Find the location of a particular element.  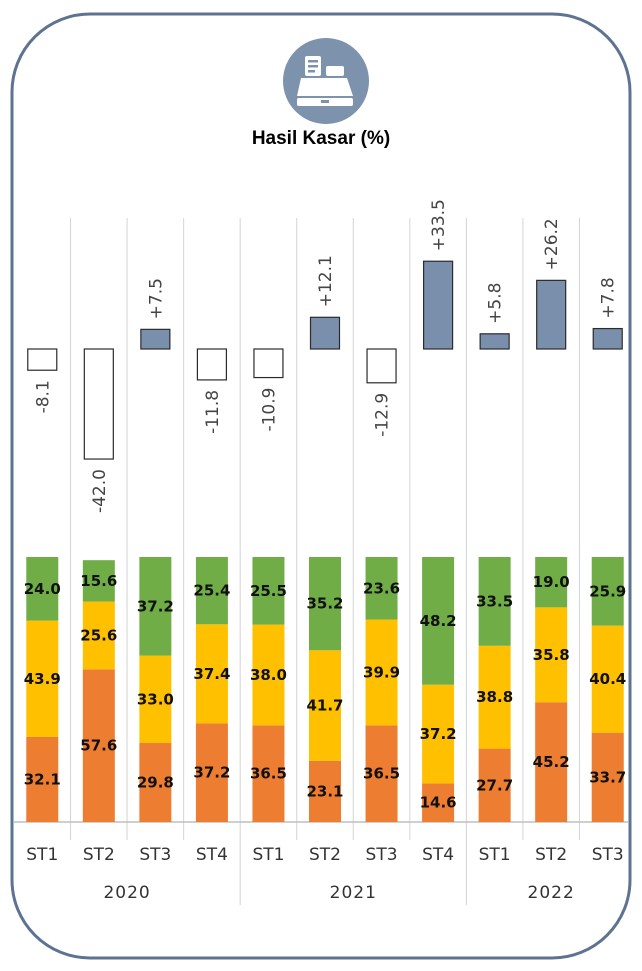

change-label: -10.9 is located at coordinates (269, 410).